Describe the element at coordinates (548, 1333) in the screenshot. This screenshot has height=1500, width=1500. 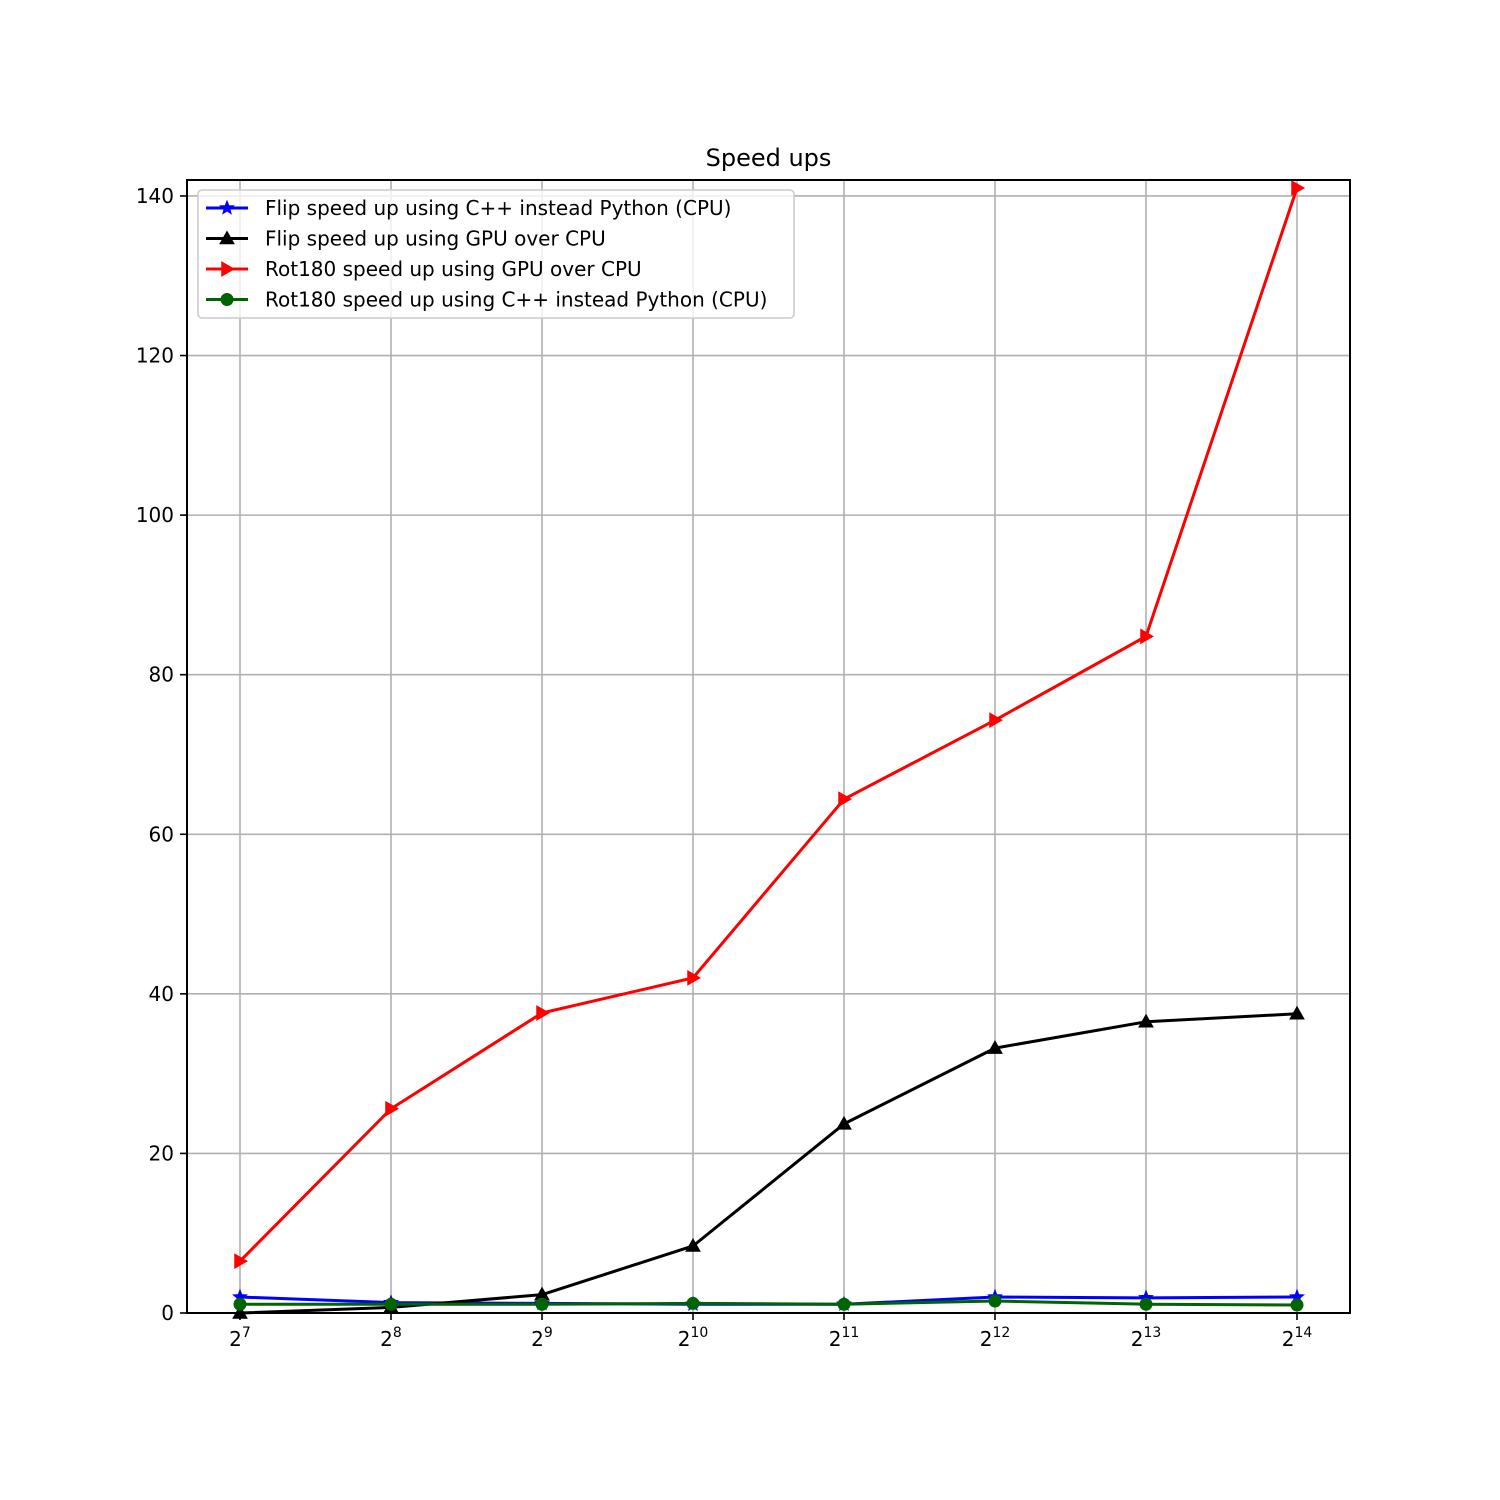
I see `x-tick-label-exponent: 9` at that location.